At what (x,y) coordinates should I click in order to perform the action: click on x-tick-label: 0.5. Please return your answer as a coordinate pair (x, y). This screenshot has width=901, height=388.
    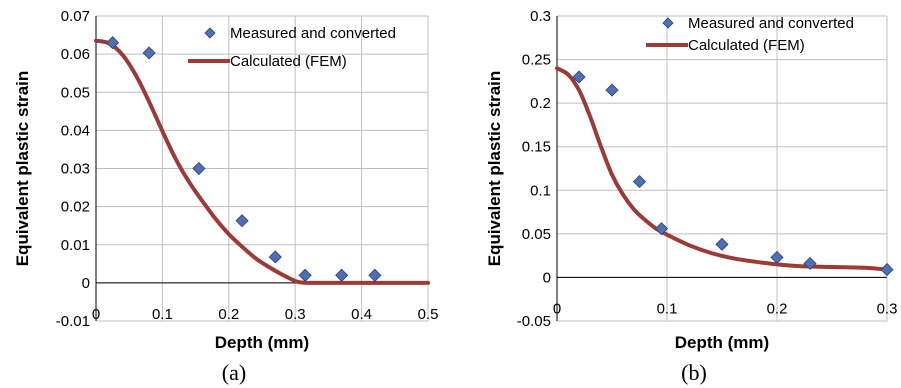
    Looking at the image, I should click on (428, 314).